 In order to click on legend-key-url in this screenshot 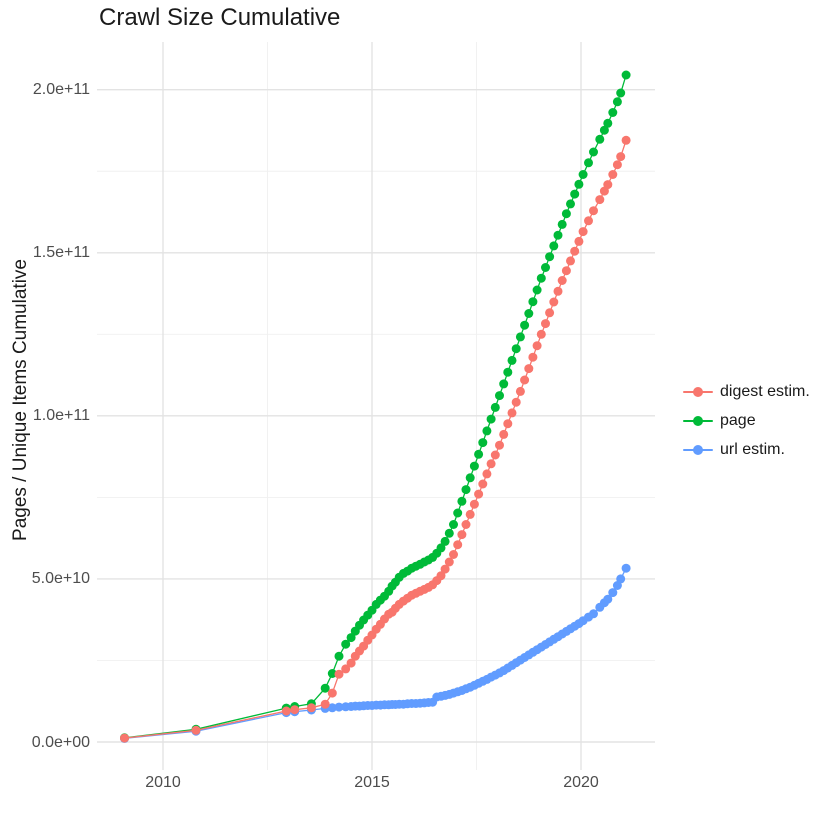, I will do `click(698, 449)`.